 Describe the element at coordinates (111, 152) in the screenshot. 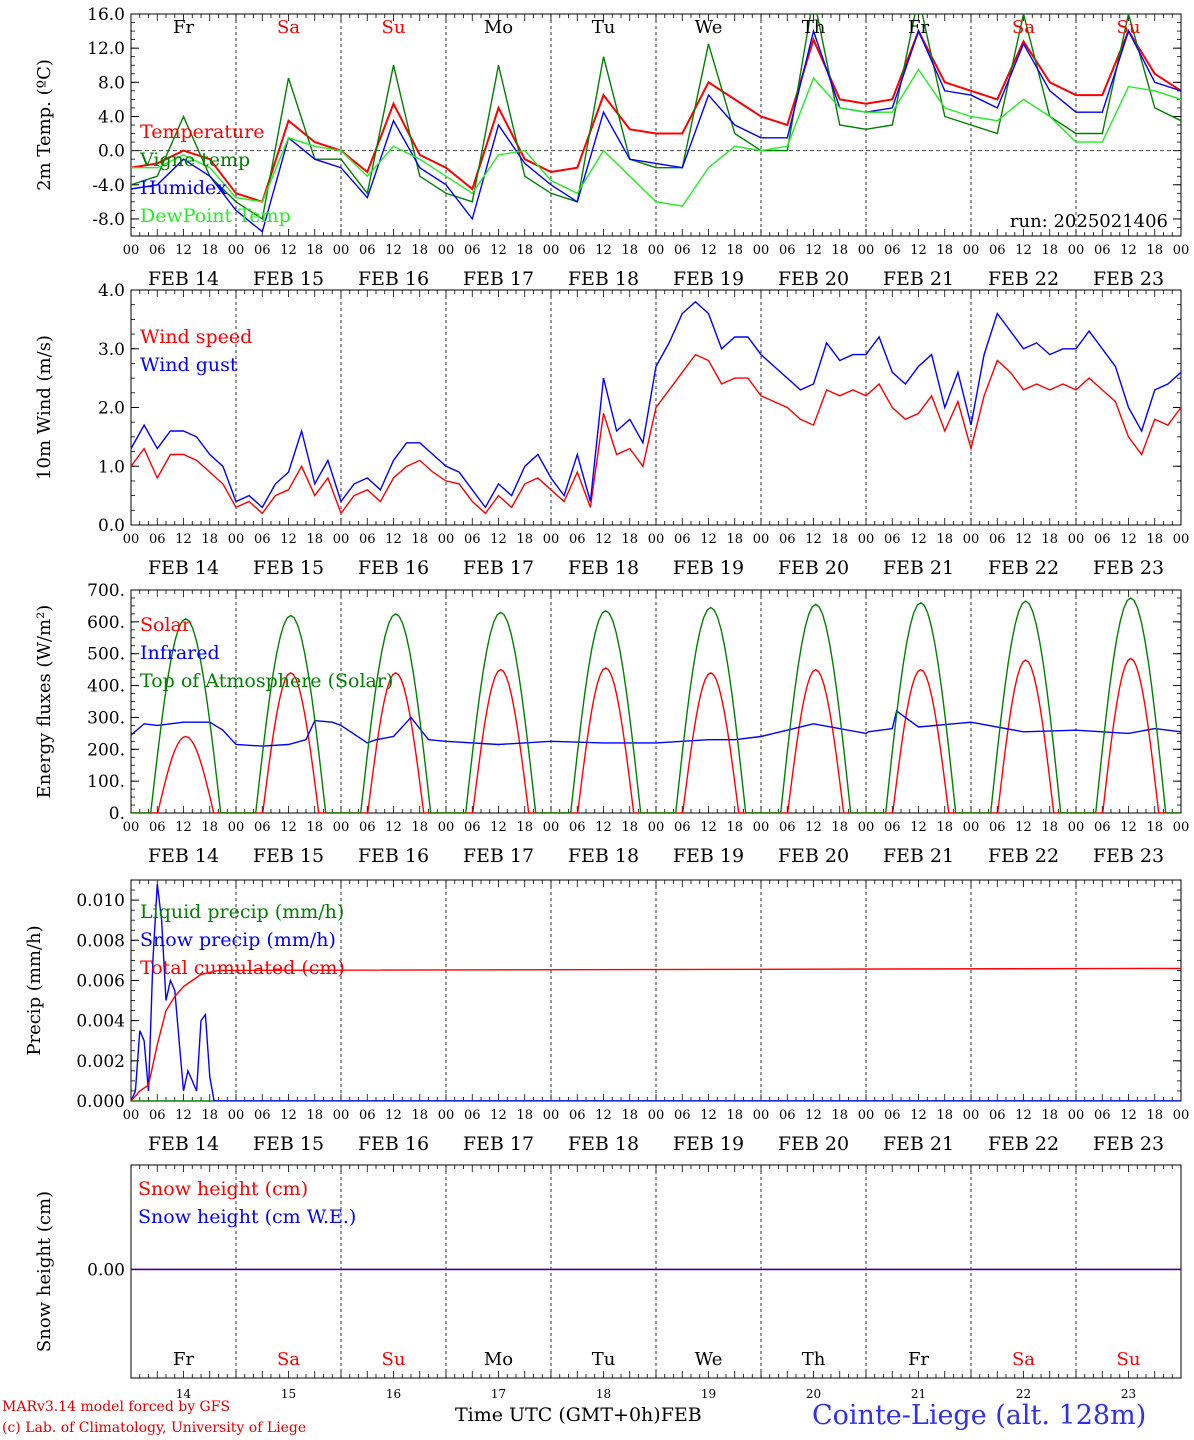

I see `y-tick-label: 0.0` at that location.